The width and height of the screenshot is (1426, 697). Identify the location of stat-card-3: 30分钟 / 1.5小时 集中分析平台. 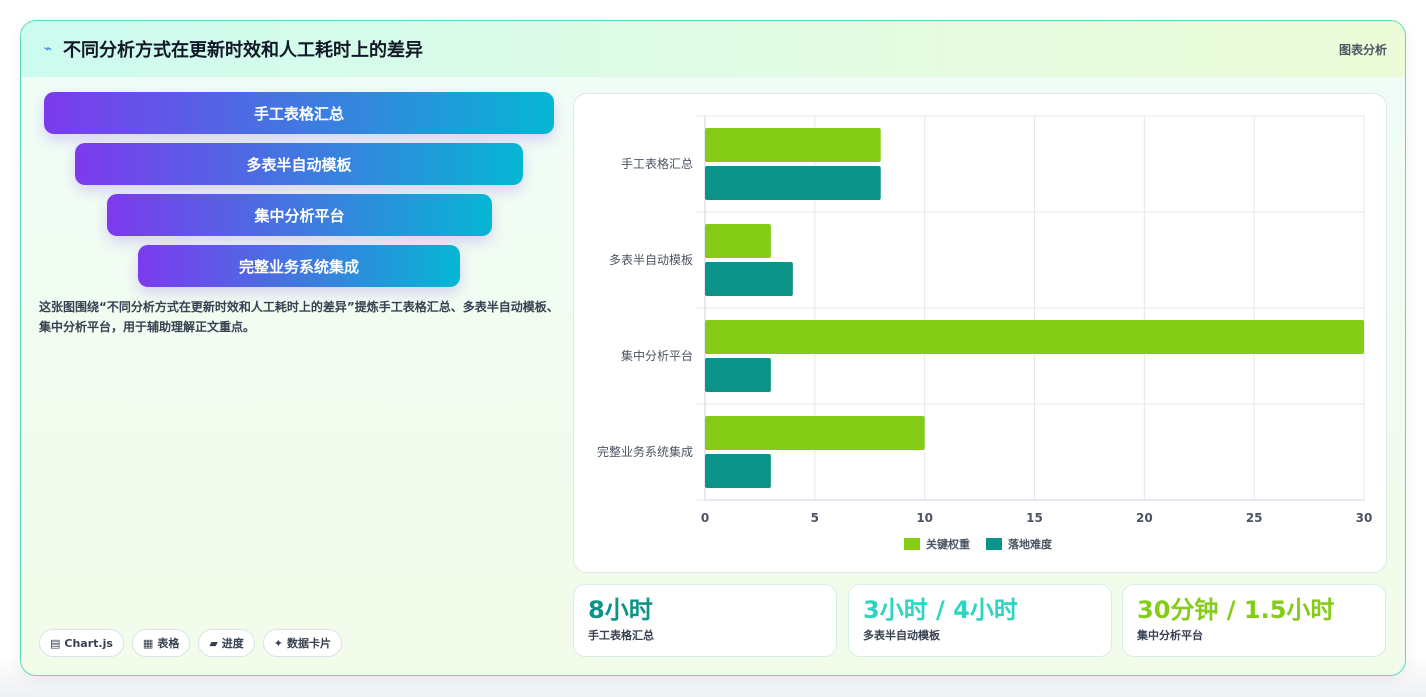
(1254, 620).